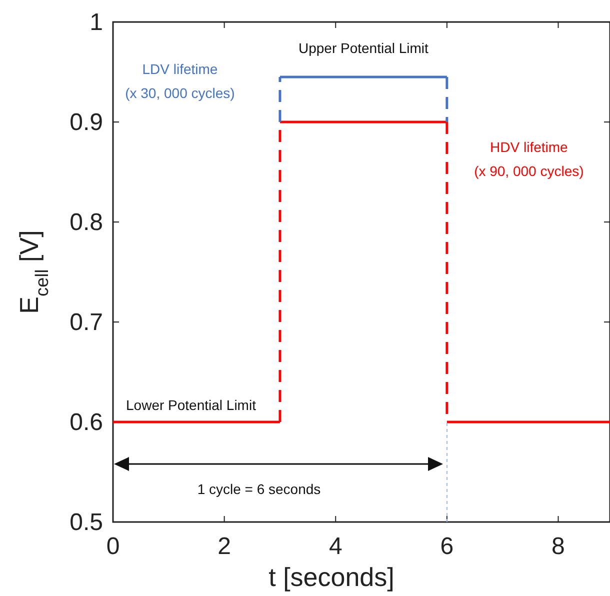 The height and width of the screenshot is (596, 610). I want to click on text: LDV lifetime (x 30, 000 cycles), so click(180, 81).